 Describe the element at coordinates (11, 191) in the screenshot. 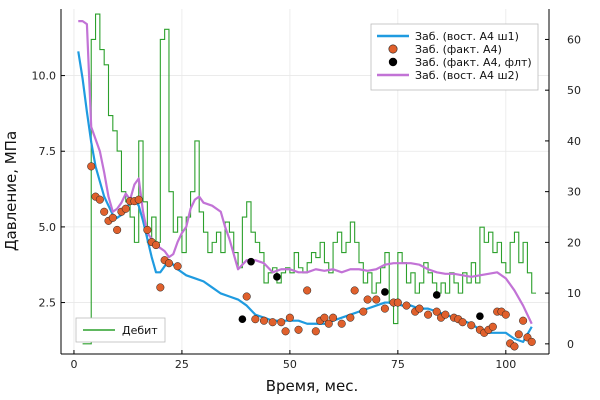

I see `y-axis-label: Давление, МПа` at that location.